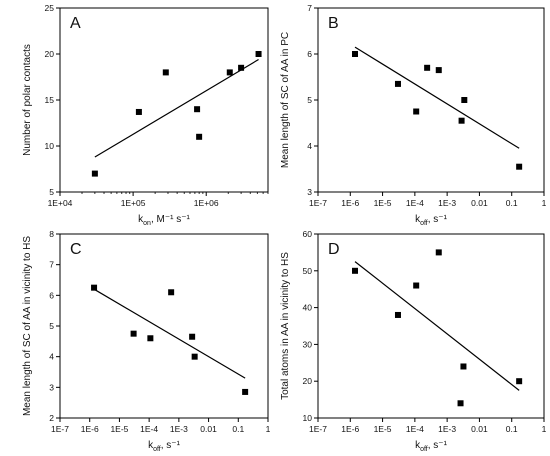  Describe the element at coordinates (285, 100) in the screenshot. I see `y-axis-label: Mean length of SC of AA in PC` at that location.